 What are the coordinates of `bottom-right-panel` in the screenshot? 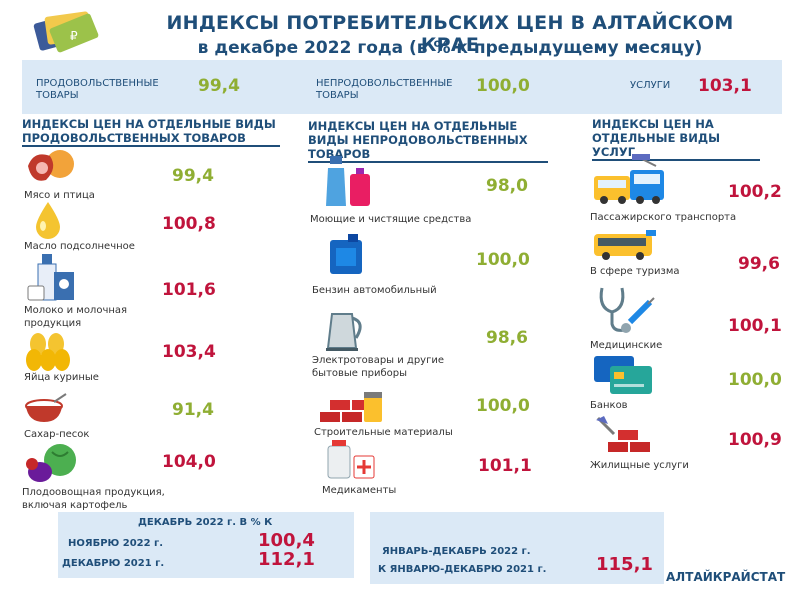 It's located at (517, 548).